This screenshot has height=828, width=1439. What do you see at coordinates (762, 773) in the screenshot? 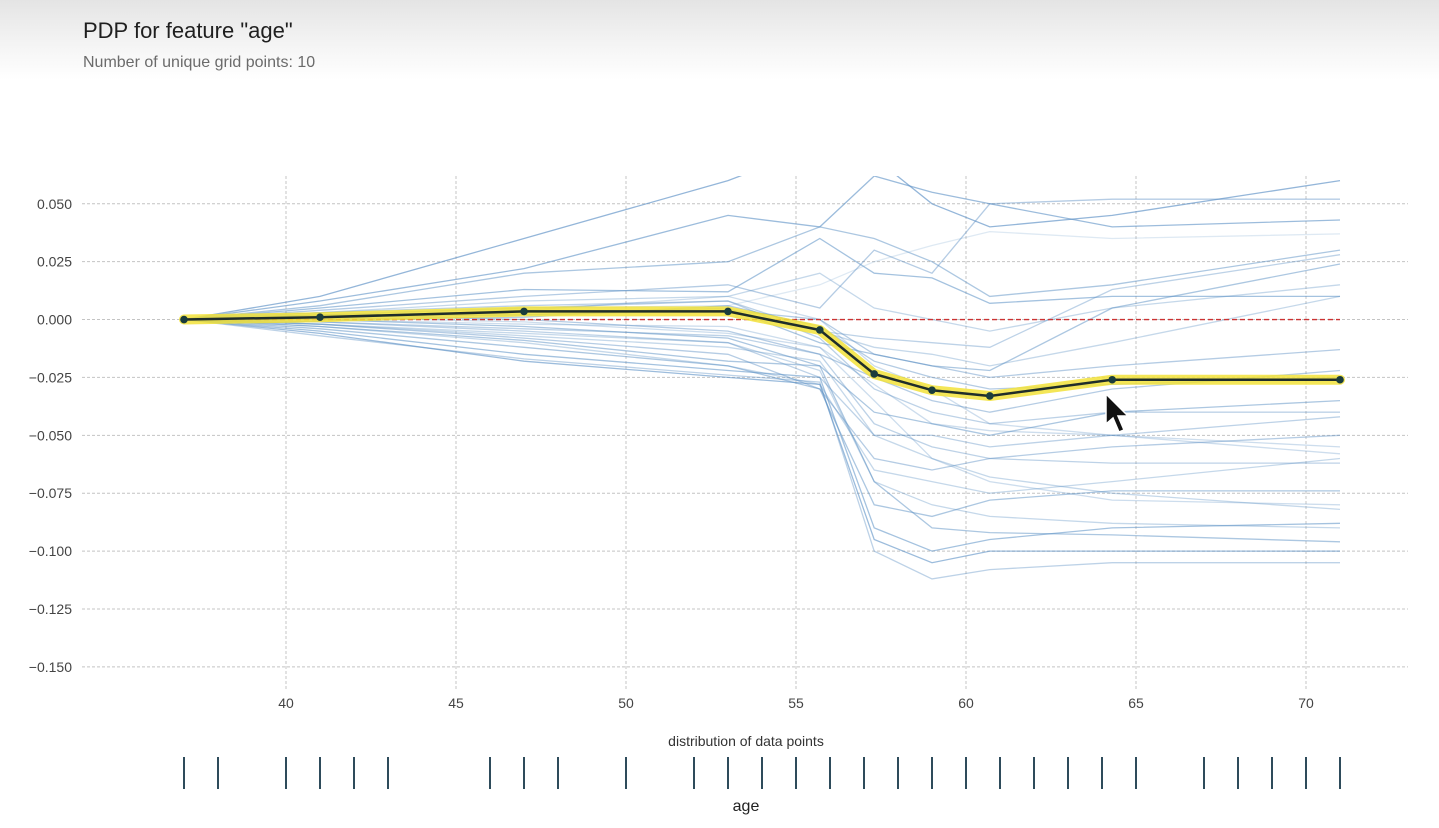
I see `distribution-rug` at bounding box center [762, 773].